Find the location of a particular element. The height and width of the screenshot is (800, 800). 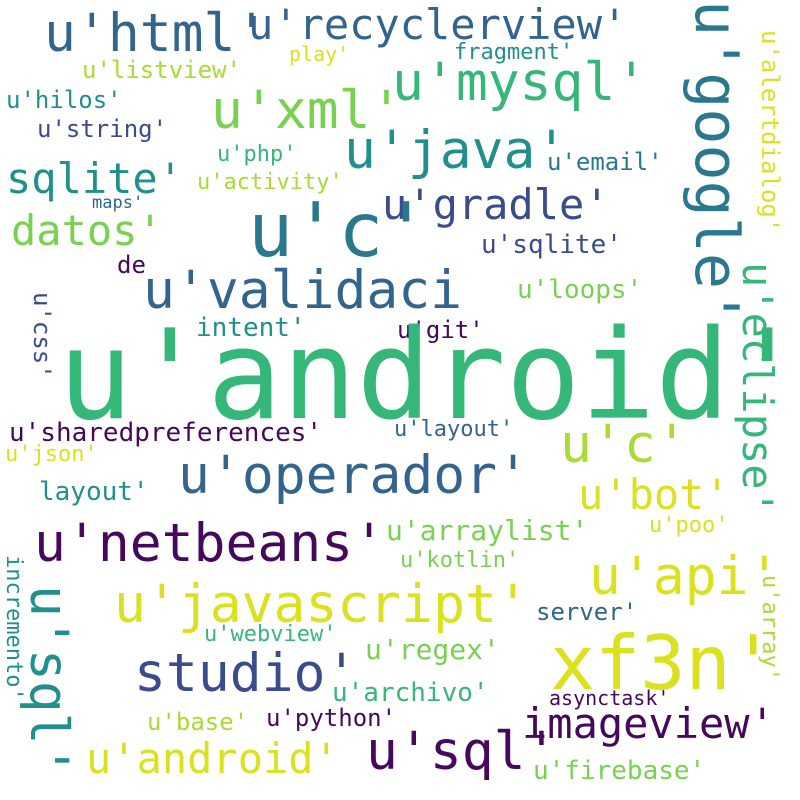

word-google: u'google' is located at coordinates (716, 163).